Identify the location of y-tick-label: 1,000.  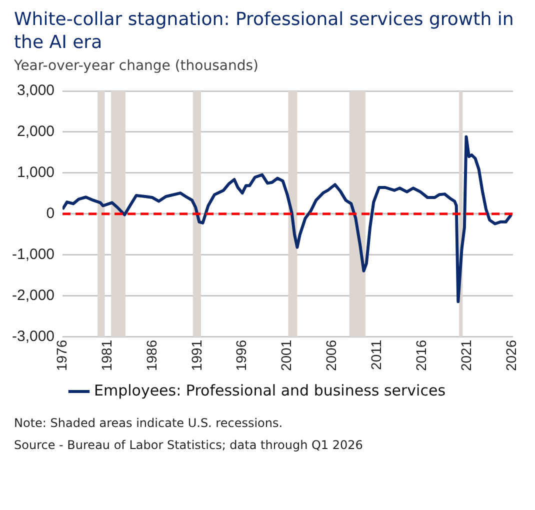
(35, 173).